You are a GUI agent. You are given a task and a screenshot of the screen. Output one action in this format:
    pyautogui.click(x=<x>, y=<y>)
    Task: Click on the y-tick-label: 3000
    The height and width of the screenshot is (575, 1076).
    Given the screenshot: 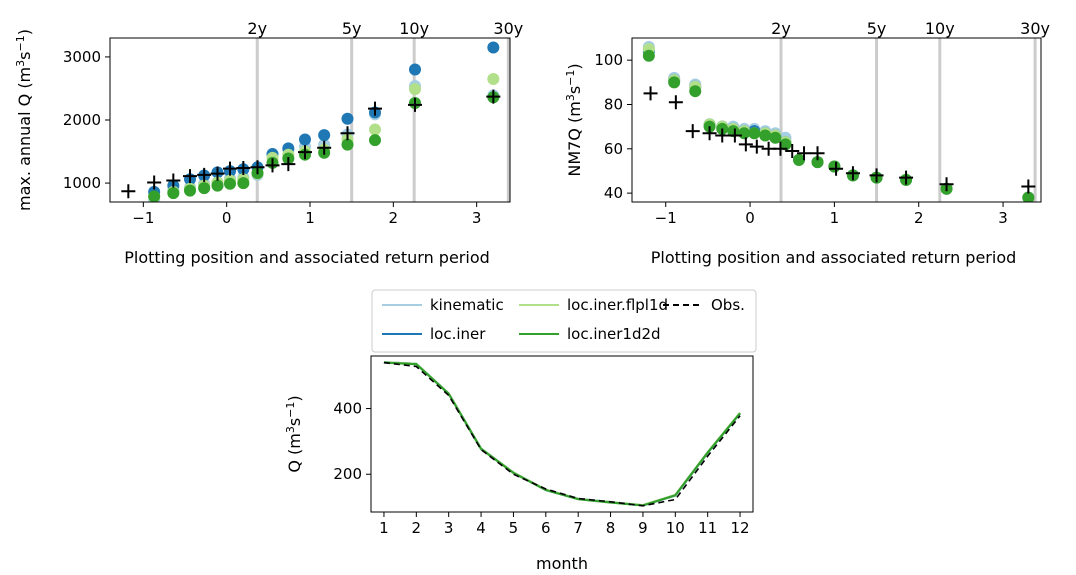 What is the action you would take?
    pyautogui.click(x=82, y=57)
    